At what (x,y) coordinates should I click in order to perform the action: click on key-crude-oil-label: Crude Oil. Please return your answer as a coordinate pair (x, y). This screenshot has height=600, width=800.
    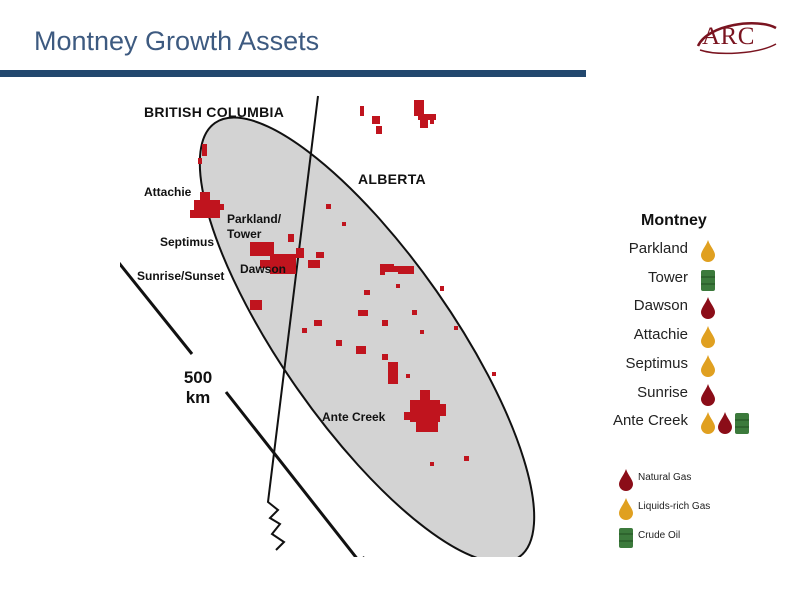
    Looking at the image, I should click on (659, 535).